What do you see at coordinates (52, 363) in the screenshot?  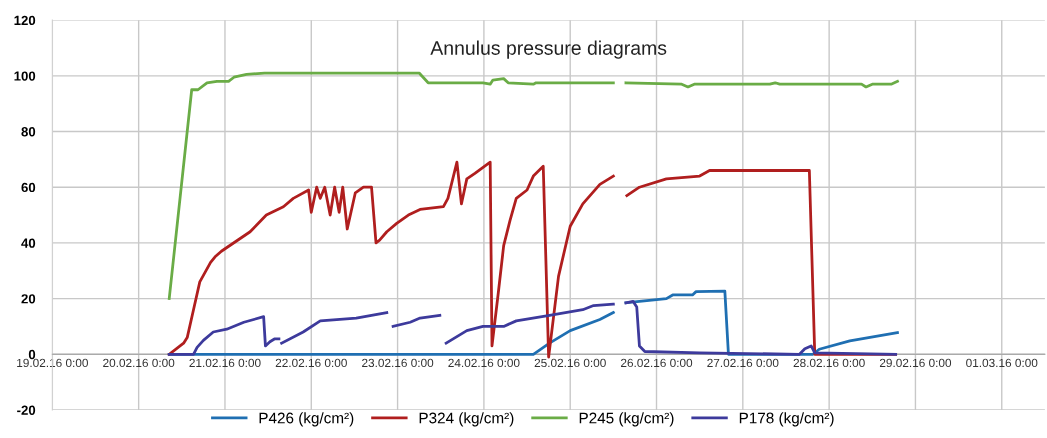 I see `x-tick-label: 19.02.16 0:00` at bounding box center [52, 363].